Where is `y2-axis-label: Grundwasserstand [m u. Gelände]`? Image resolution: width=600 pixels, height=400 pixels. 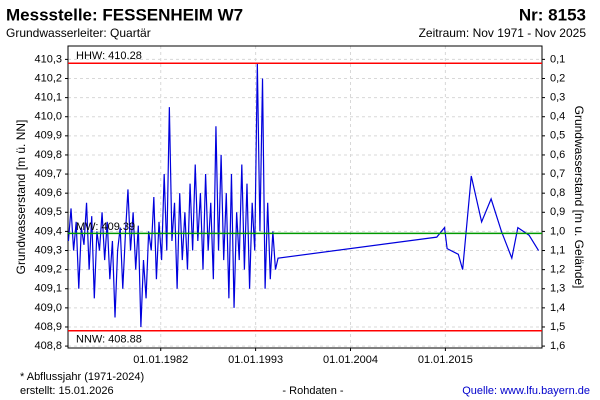 y2-axis-label: Grundwasserstand [m u. Gelände] is located at coordinates (579, 197).